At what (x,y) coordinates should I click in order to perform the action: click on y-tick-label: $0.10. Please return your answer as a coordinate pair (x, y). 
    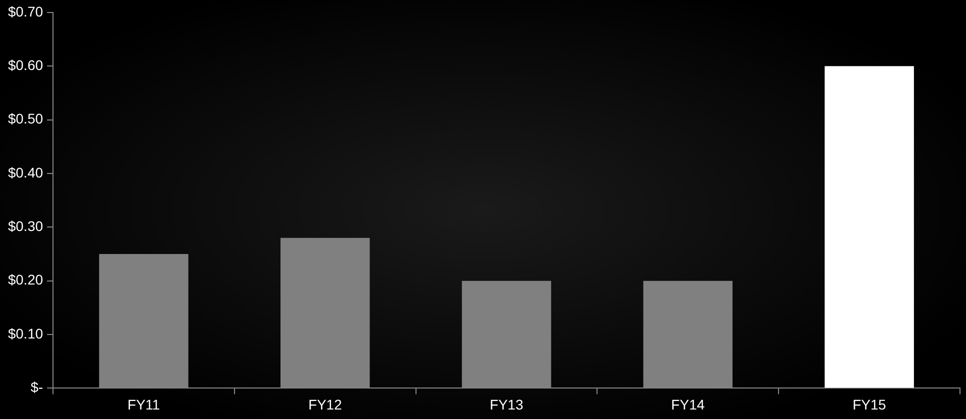
    Looking at the image, I should click on (26, 333).